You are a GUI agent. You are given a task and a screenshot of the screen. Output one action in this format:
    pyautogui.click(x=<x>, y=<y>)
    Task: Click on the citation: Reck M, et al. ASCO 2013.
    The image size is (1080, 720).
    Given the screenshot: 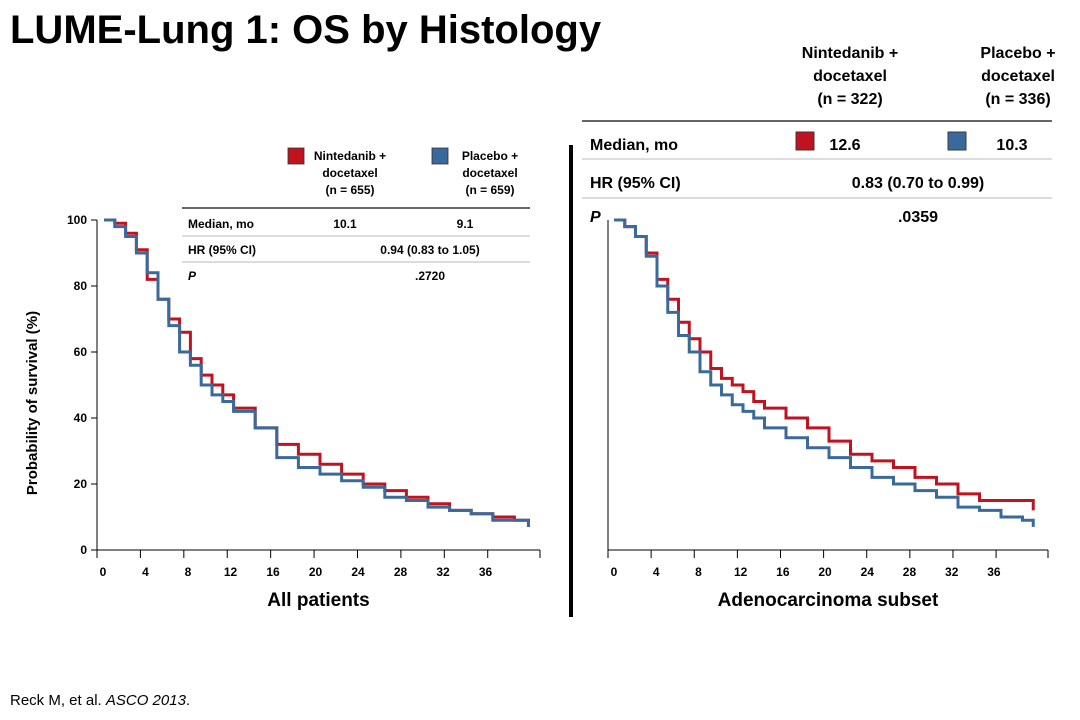 What is the action you would take?
    pyautogui.click(x=100, y=700)
    